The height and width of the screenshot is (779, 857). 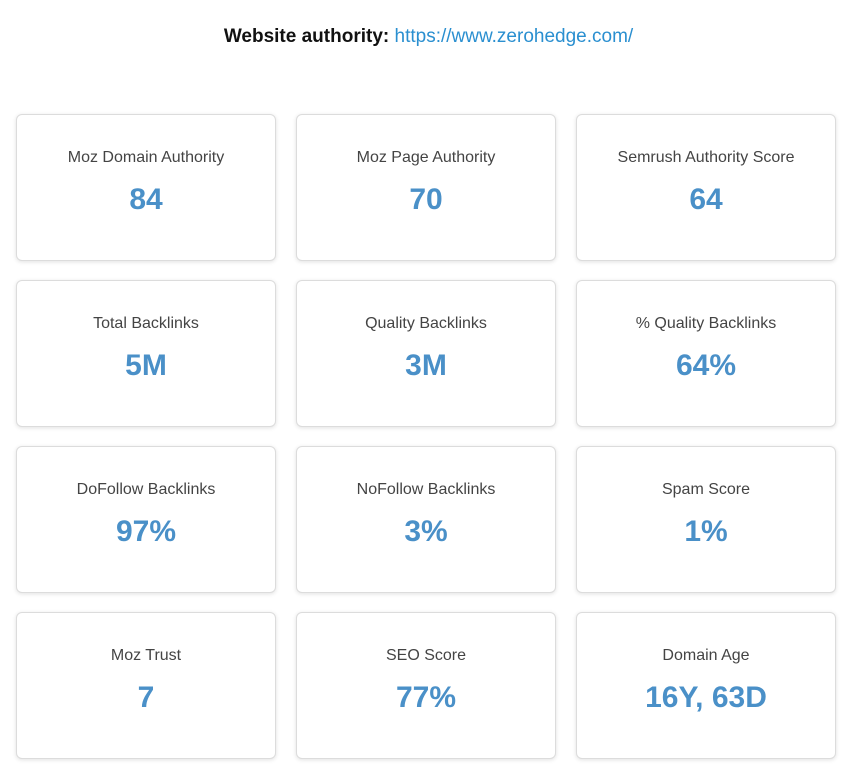 I want to click on card-seo-score: SEO Score 77%, so click(x=426, y=685).